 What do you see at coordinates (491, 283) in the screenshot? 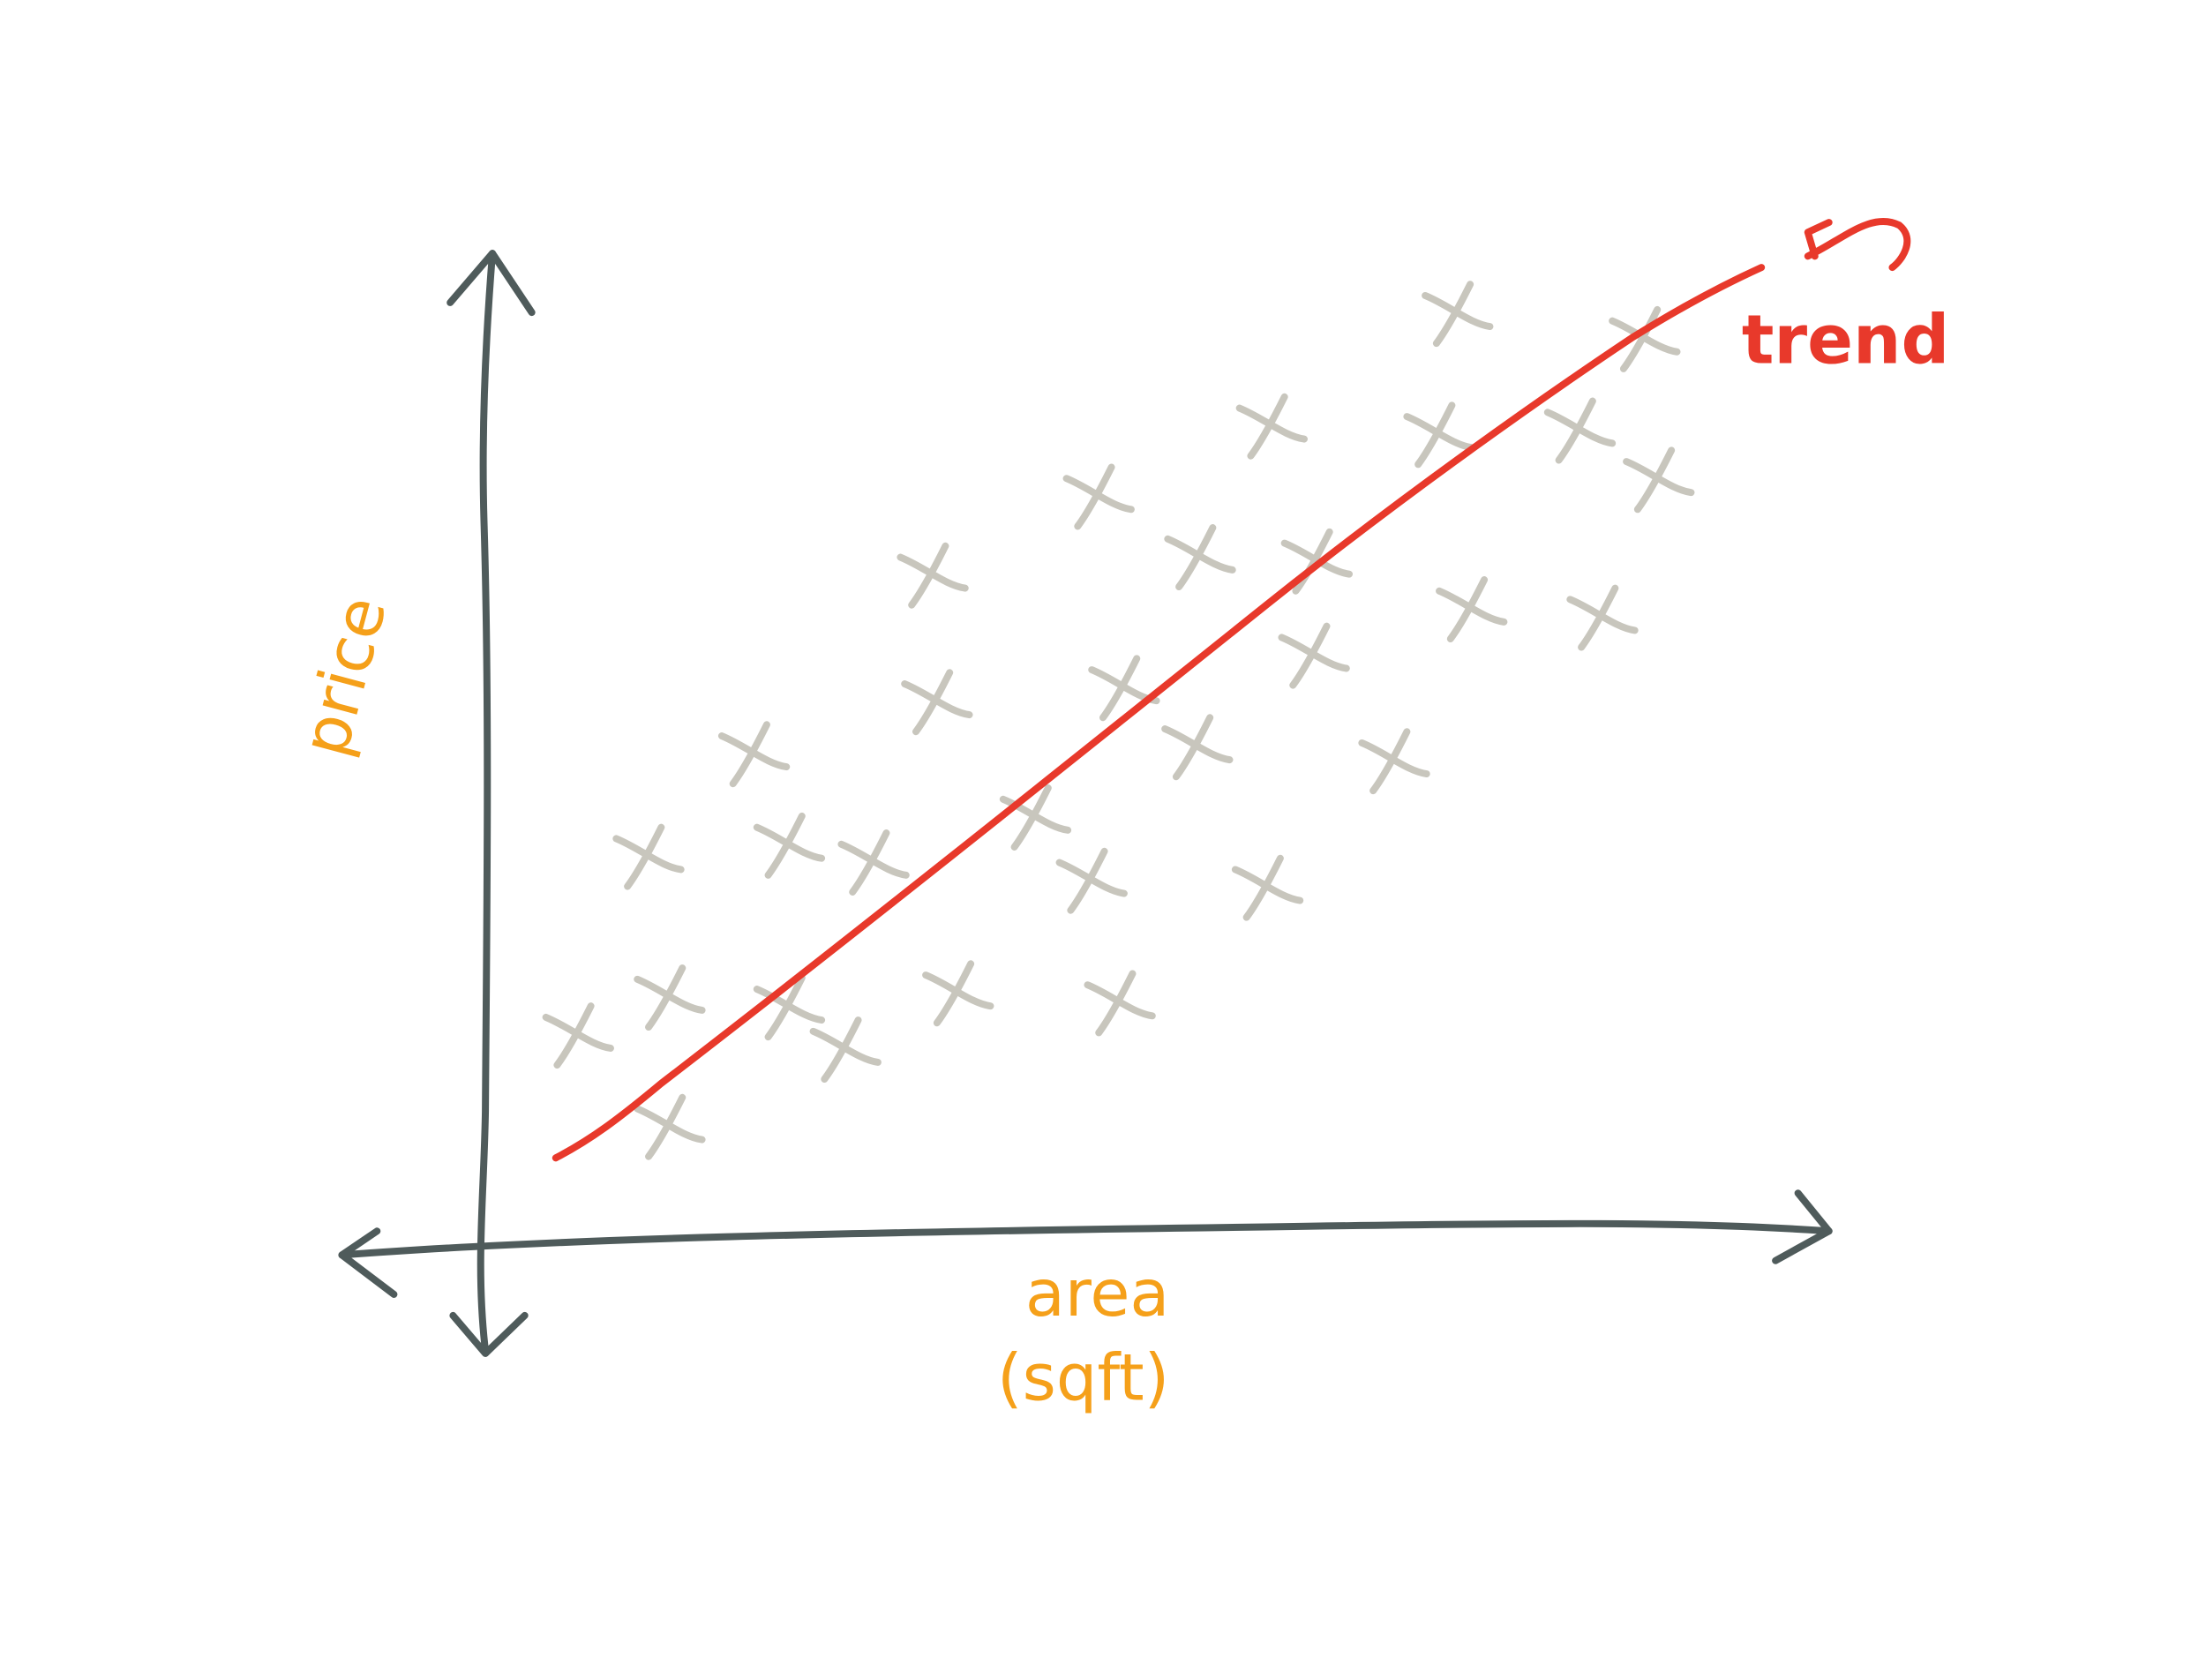
I see `y-arrow-top` at bounding box center [491, 283].